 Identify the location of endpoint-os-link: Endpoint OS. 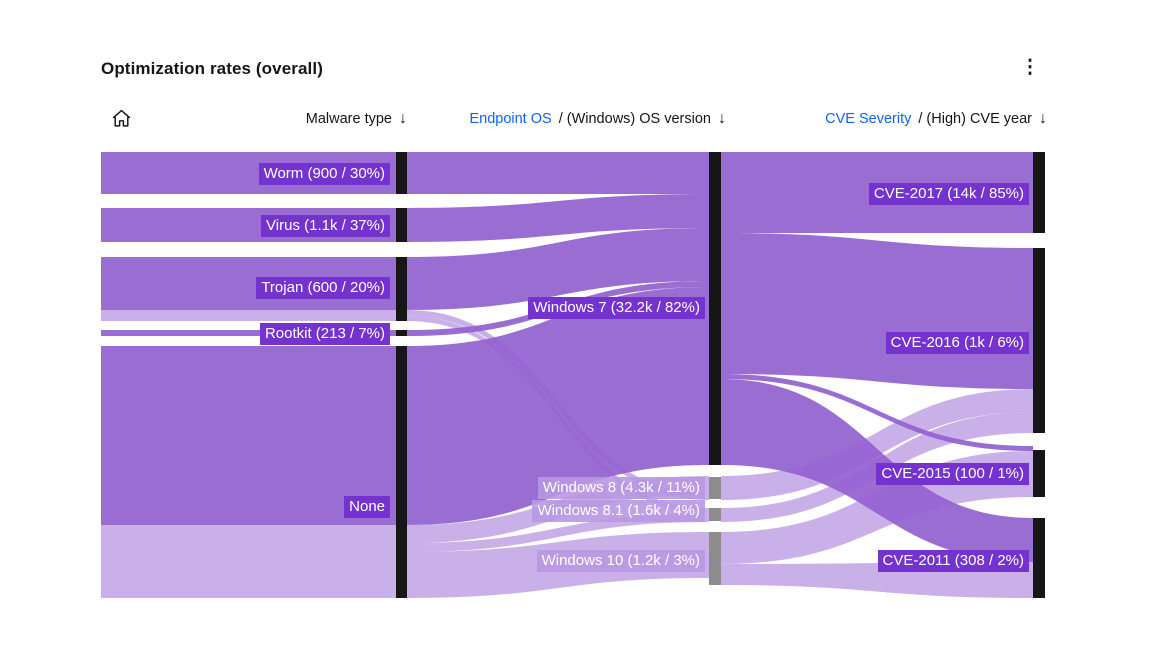
(510, 119).